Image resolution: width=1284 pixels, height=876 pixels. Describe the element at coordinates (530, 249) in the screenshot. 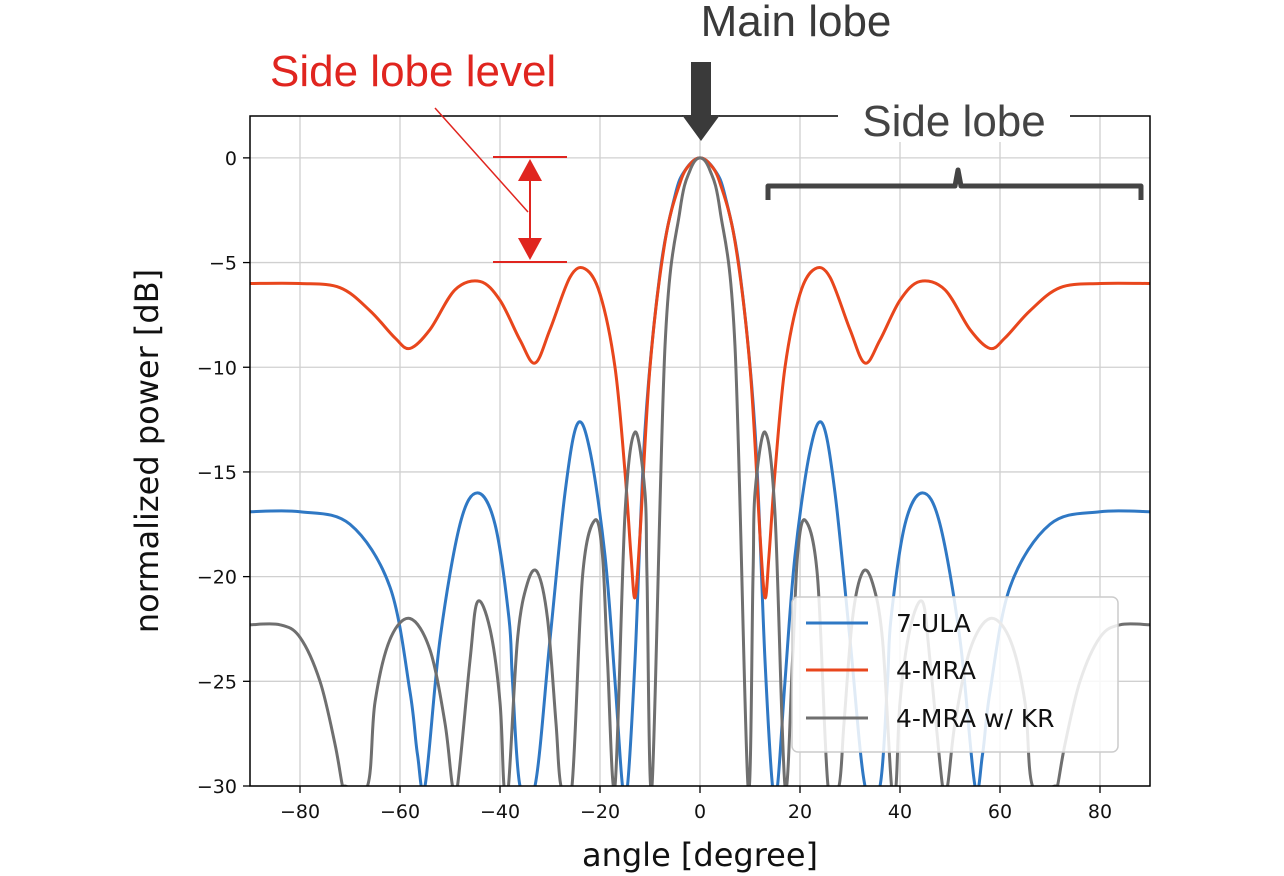

I see `side-lobe-level-arrow-down-icon` at that location.